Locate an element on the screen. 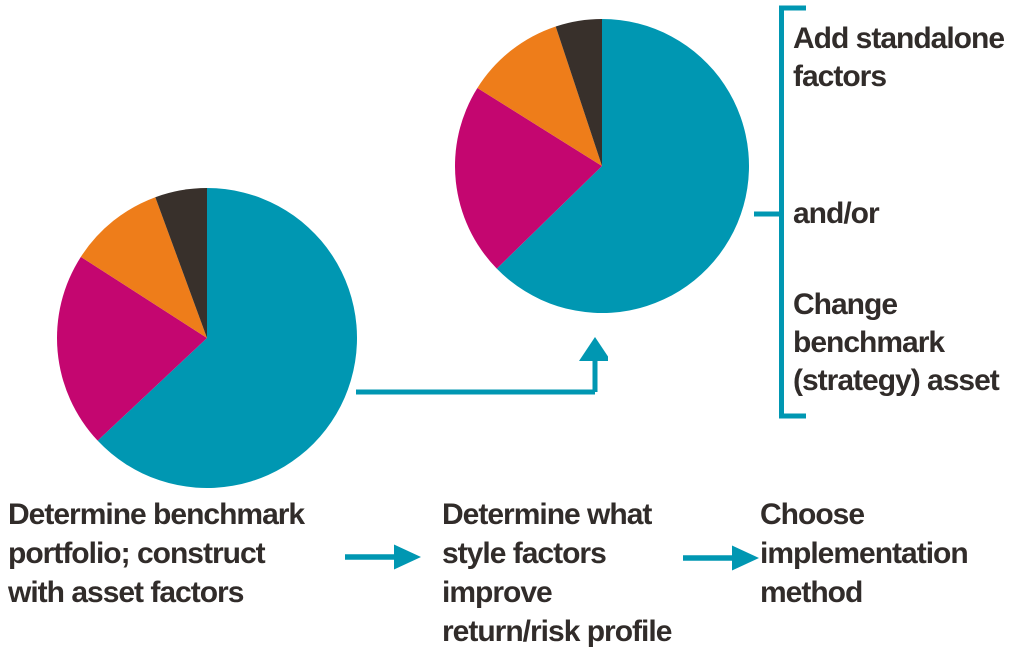  step-3-caption: Choose implementation method is located at coordinates (864, 553).